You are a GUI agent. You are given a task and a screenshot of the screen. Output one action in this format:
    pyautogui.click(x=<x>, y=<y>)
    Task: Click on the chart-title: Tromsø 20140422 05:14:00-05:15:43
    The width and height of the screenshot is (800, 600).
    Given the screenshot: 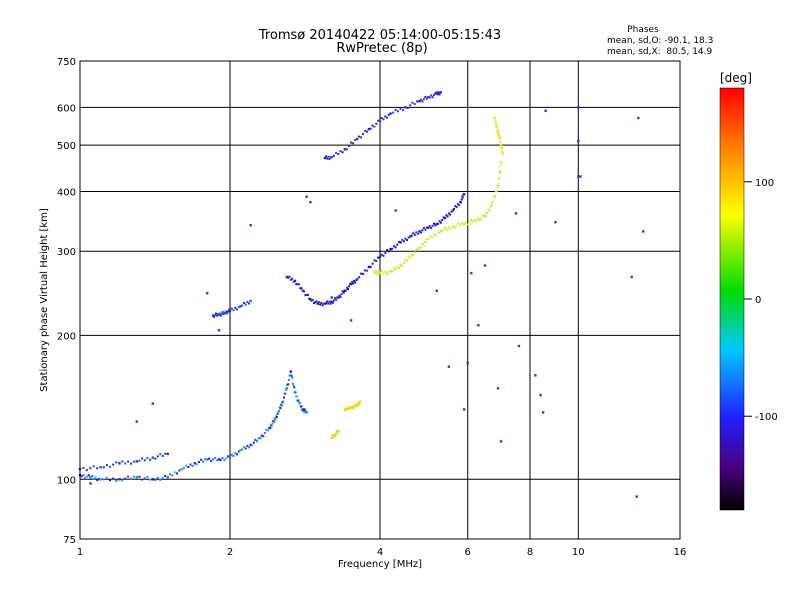 What is the action you would take?
    pyautogui.click(x=379, y=35)
    